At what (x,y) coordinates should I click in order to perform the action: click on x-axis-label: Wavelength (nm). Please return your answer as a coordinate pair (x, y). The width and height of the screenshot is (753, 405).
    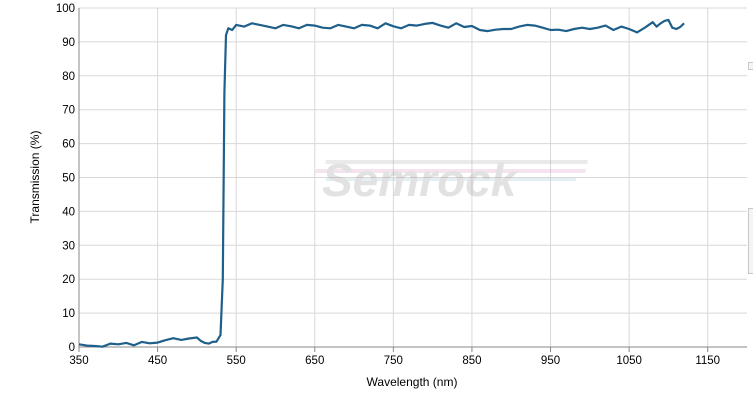
    Looking at the image, I should click on (412, 382).